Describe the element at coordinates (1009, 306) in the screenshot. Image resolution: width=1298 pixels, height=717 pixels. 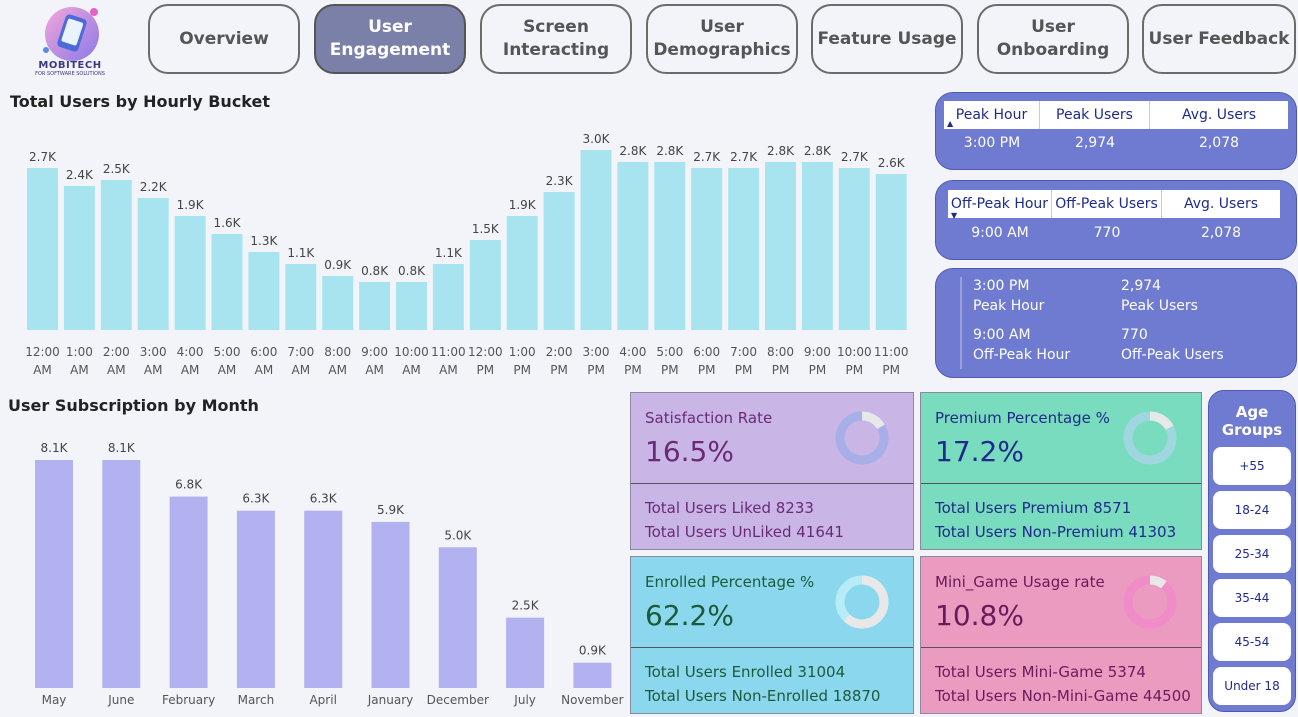
I see `summary-peak-hour-label: Peak Hour` at that location.